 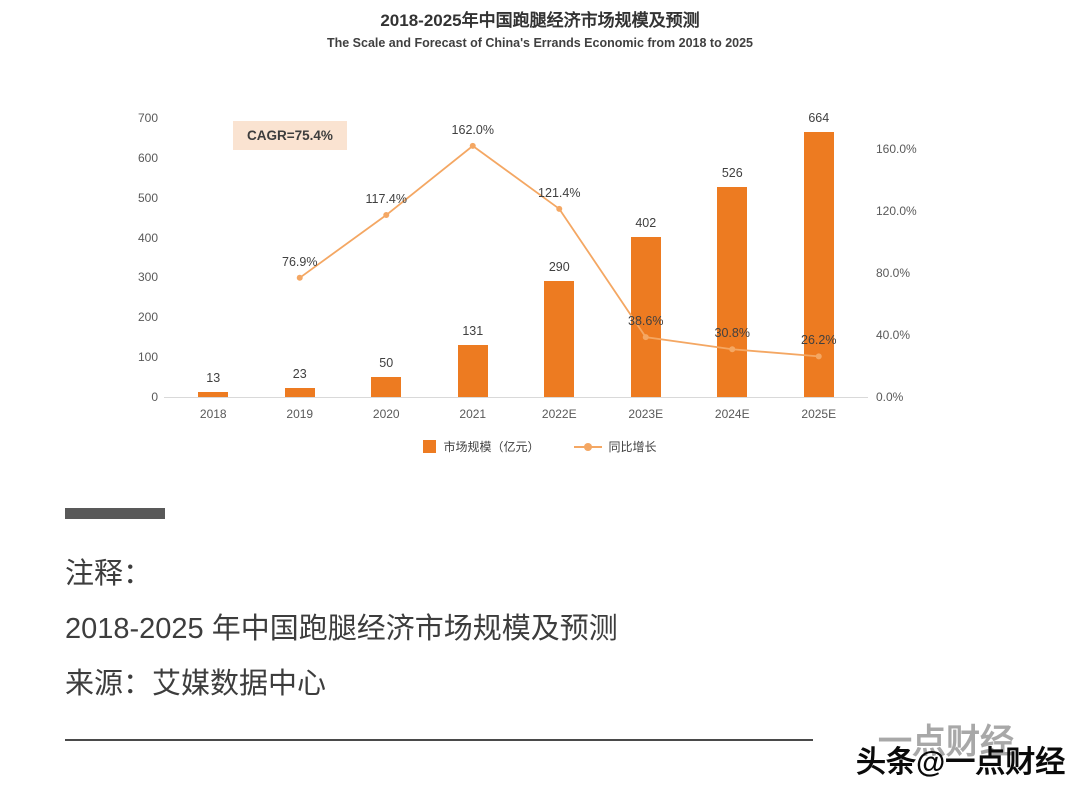 I want to click on left-axis-tick: 100, so click(x=147, y=357).